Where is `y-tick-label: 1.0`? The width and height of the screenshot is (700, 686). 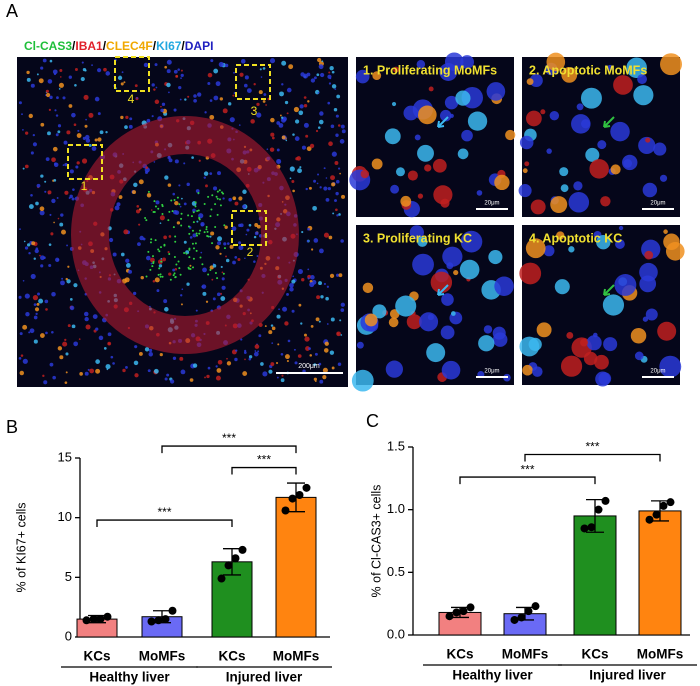
y-tick-label: 1.0 is located at coordinates (396, 508).